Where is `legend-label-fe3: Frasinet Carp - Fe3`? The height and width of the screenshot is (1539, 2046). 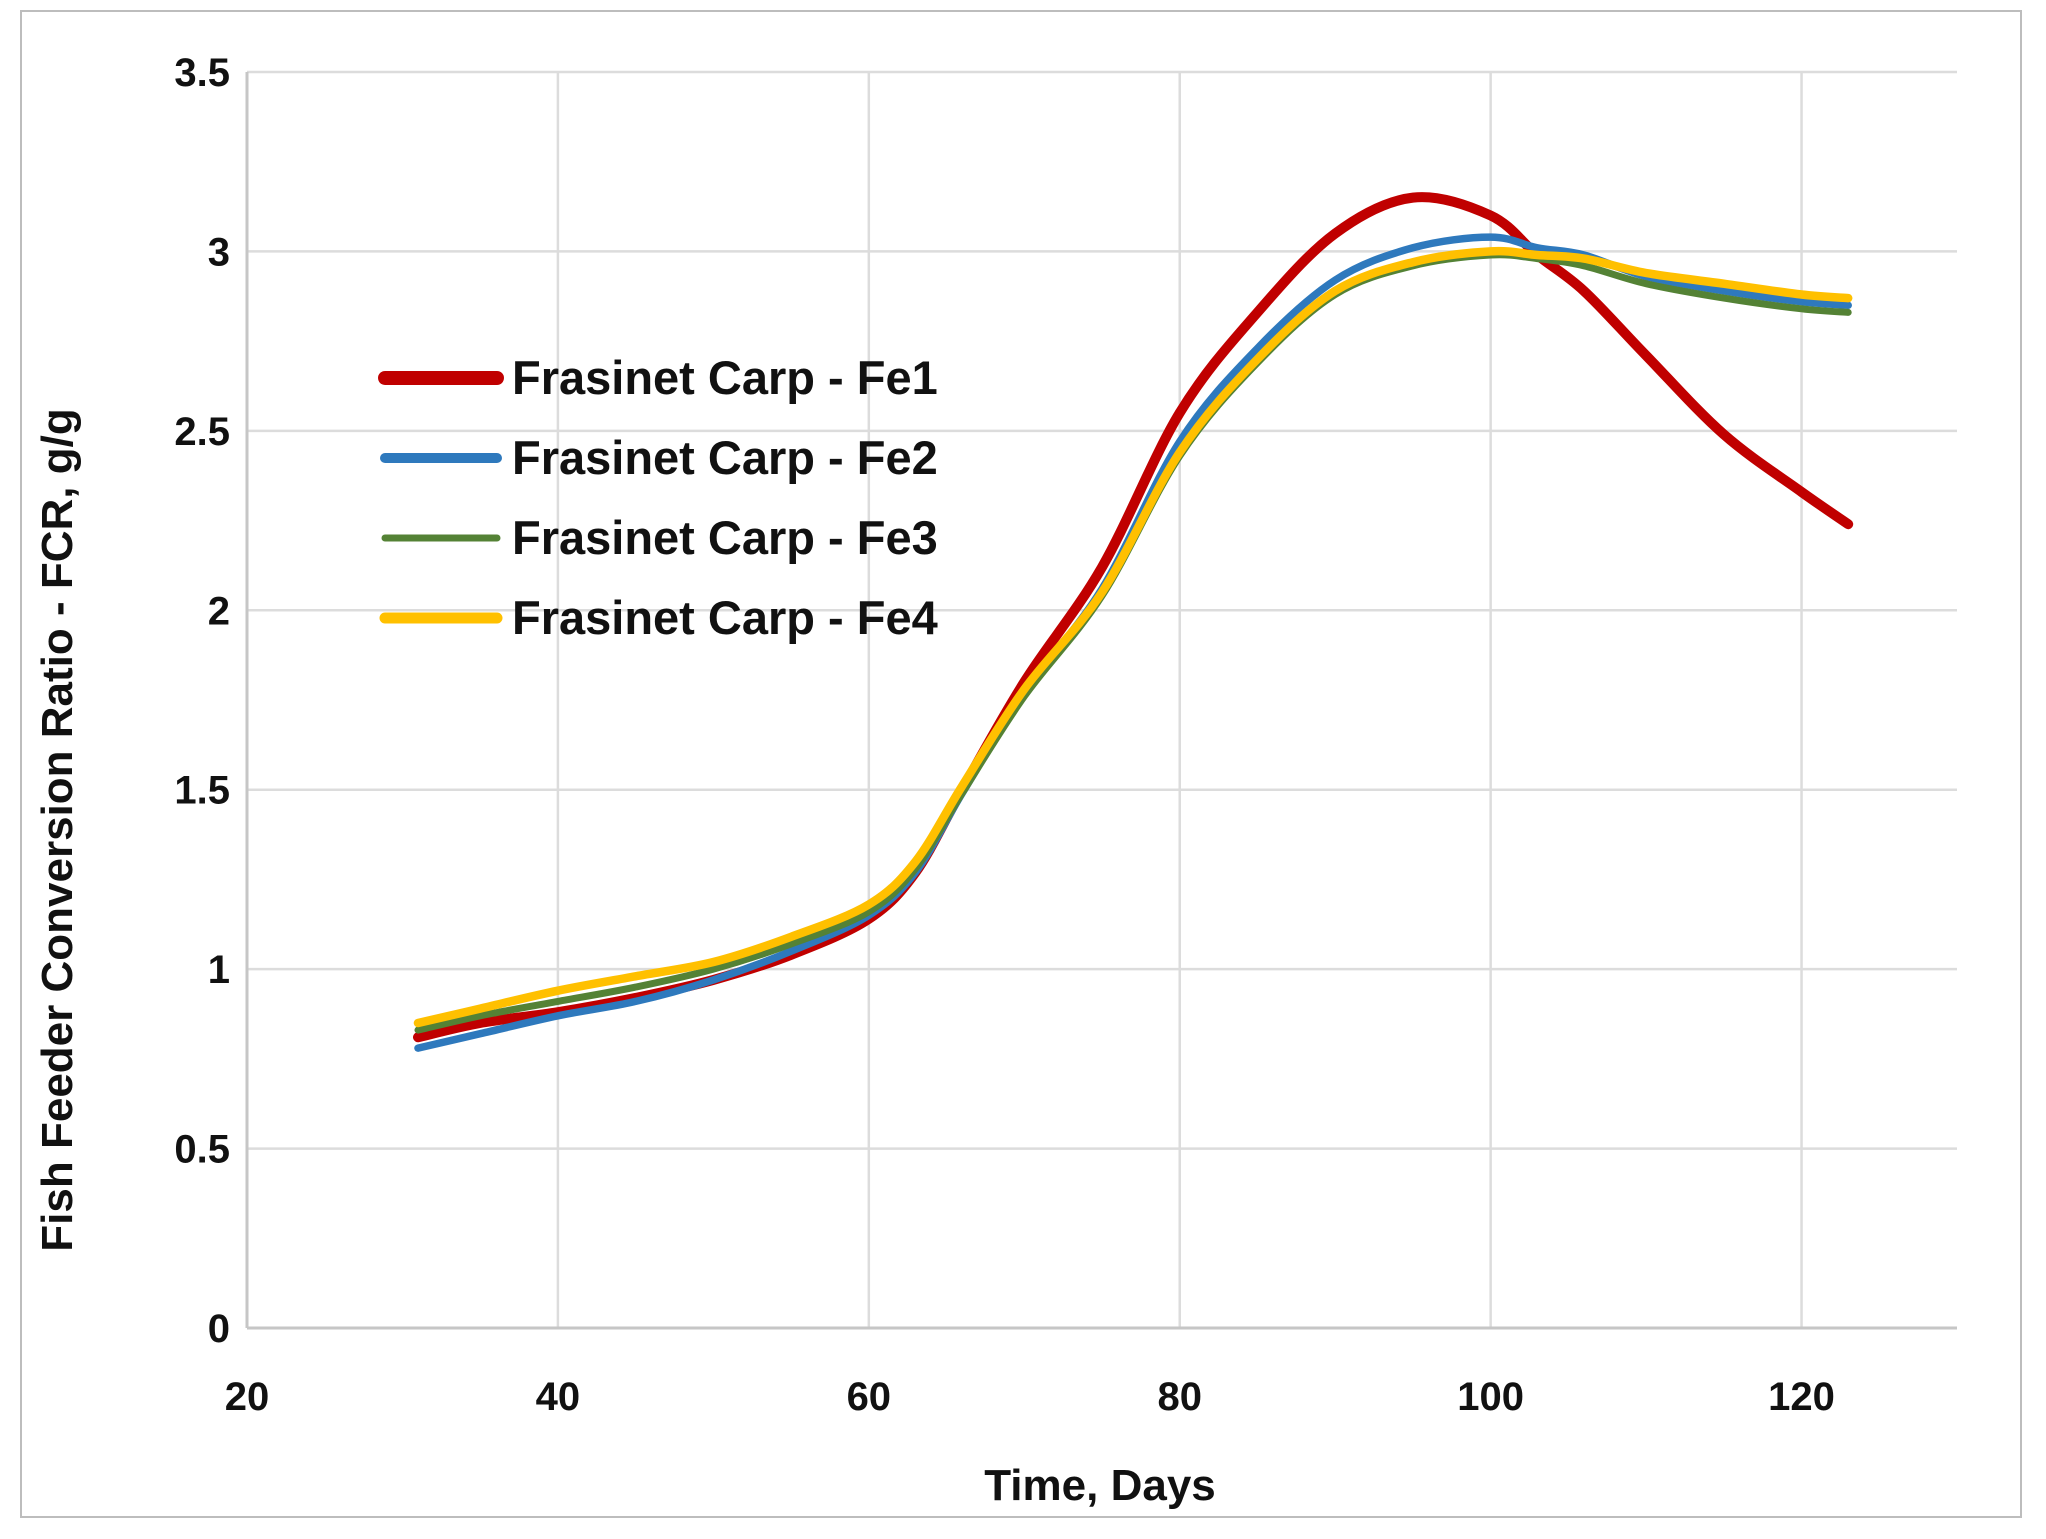 legend-label-fe3: Frasinet Carp - Fe3 is located at coordinates (725, 537).